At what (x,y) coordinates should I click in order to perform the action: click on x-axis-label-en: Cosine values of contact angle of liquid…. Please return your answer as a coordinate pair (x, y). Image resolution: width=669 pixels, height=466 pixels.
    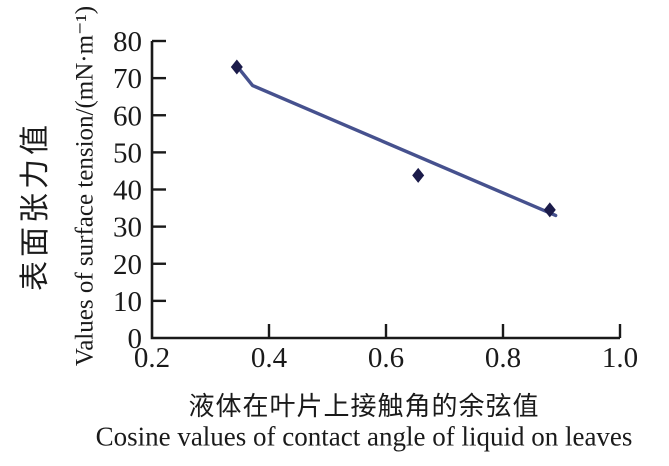
    Looking at the image, I should click on (364, 436).